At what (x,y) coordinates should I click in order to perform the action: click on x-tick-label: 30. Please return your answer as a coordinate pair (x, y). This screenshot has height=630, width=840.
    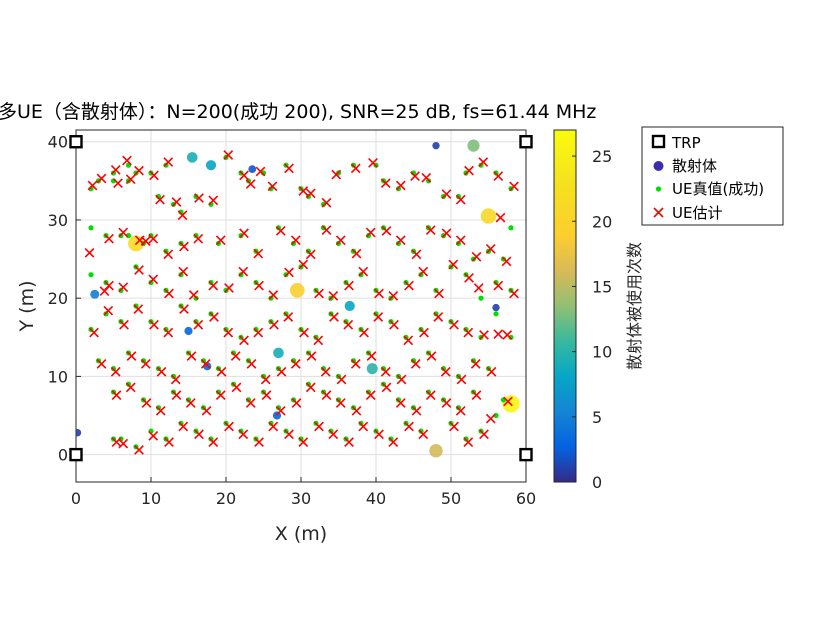
    Looking at the image, I should click on (301, 498).